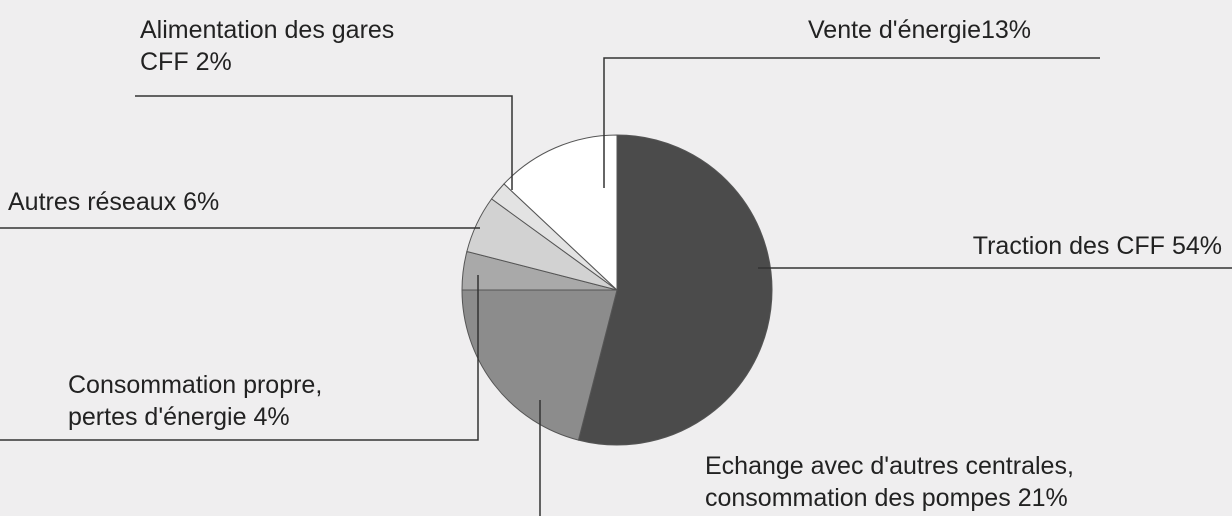 This screenshot has width=1232, height=516. I want to click on slice-label: Consommation propre, pertes d'énergie 4%, so click(195, 401).